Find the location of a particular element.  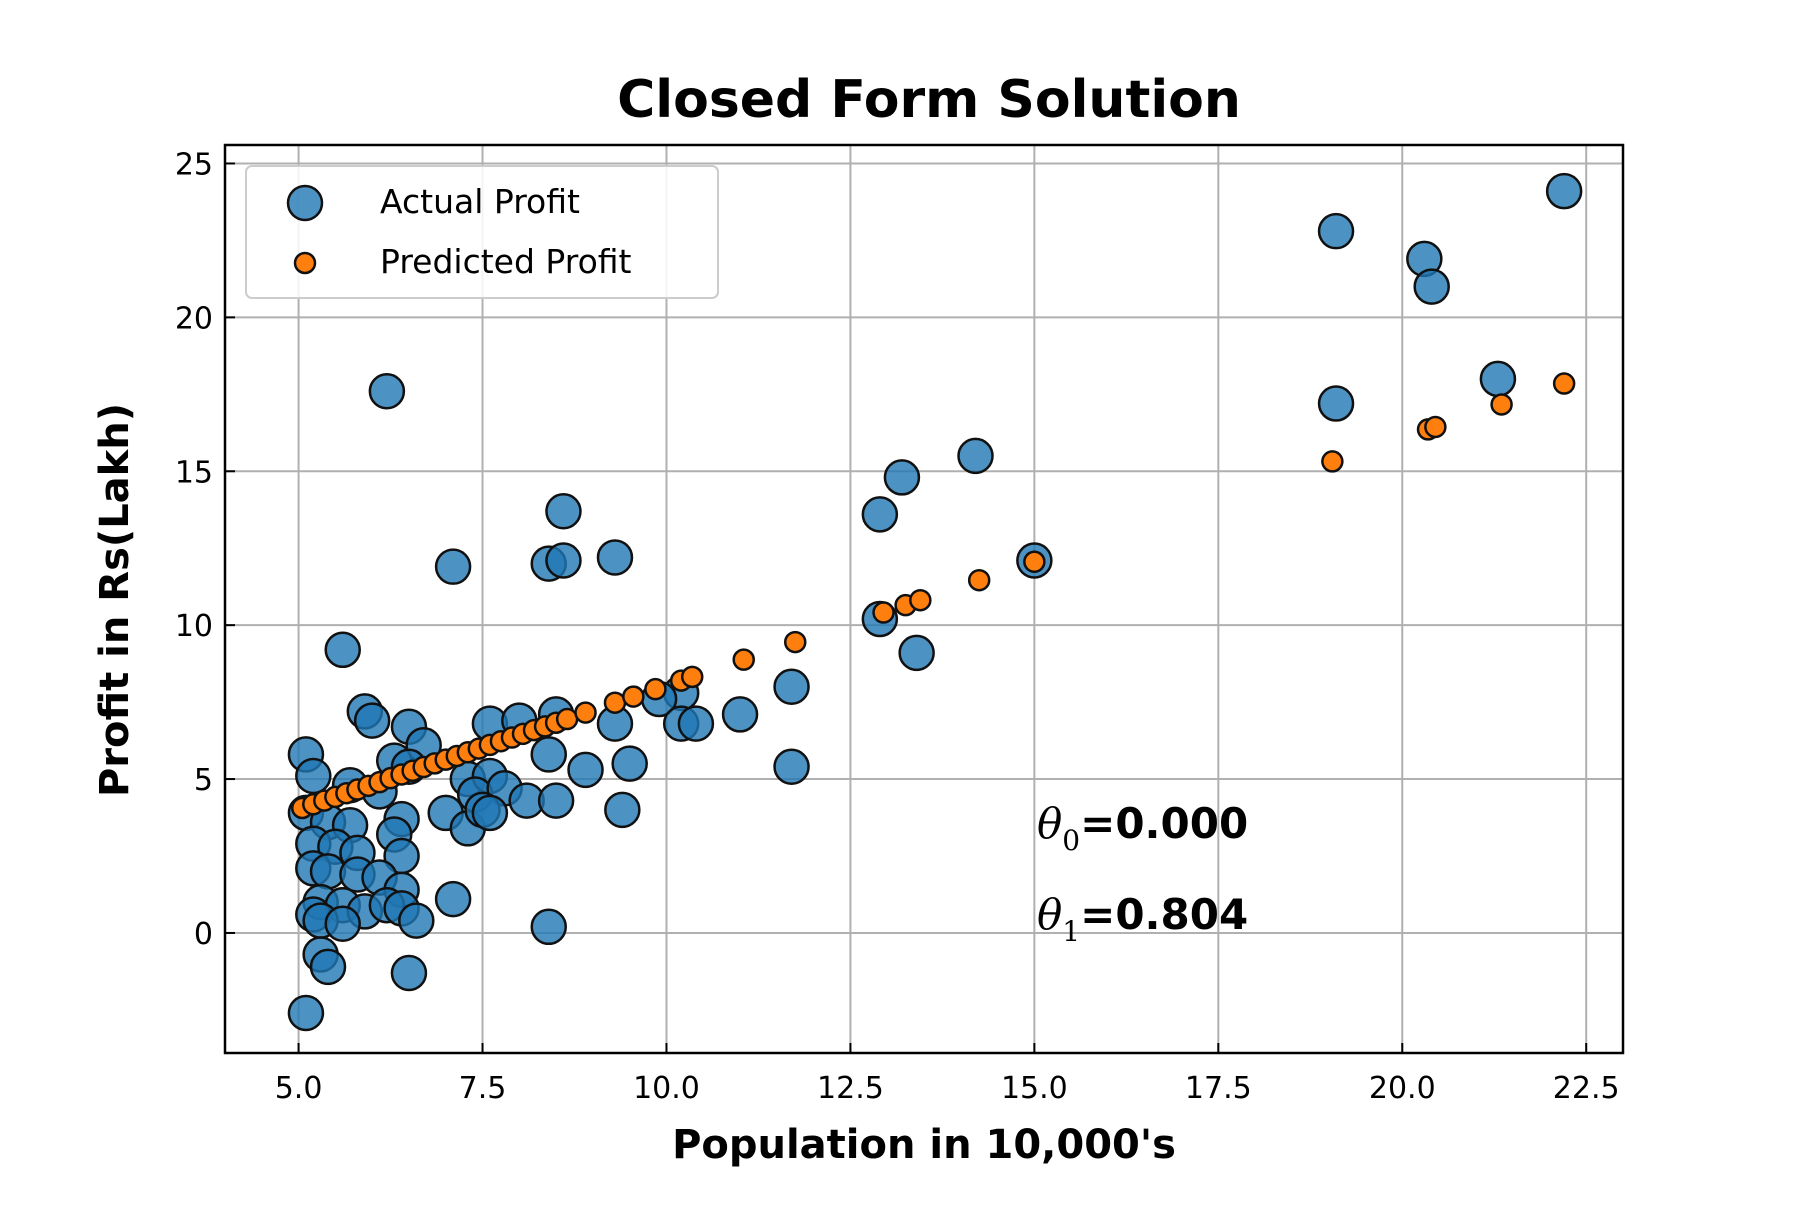

x-tick-label: 20.0 is located at coordinates (1402, 1088).